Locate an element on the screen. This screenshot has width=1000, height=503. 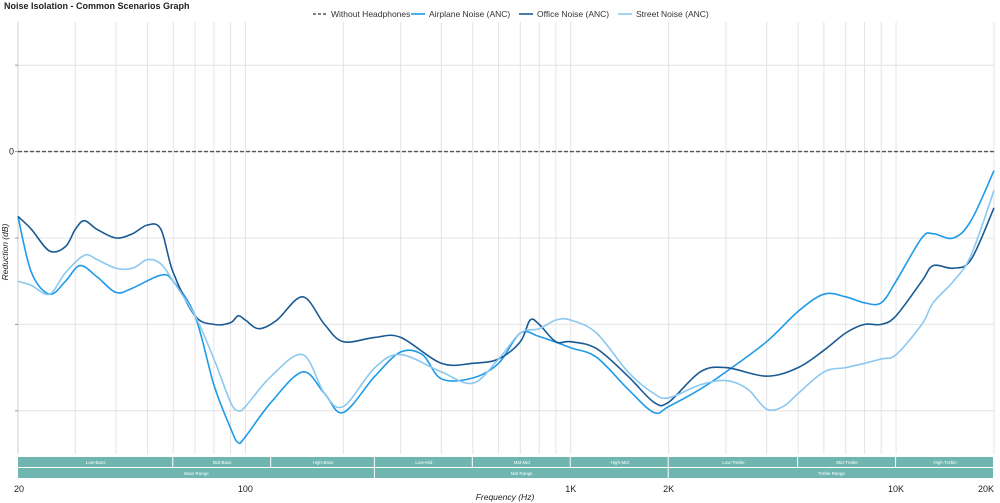
chart-title: Noise Isolation - Common Scenarios Graph is located at coordinates (97, 6).